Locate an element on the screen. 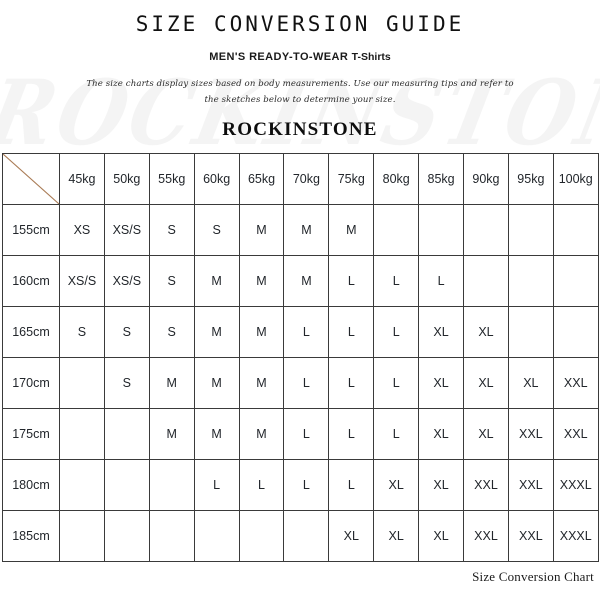 This screenshot has height=600, width=600. table-row: 185cm XL XL XL XXL XXL XXXL is located at coordinates (300, 536).